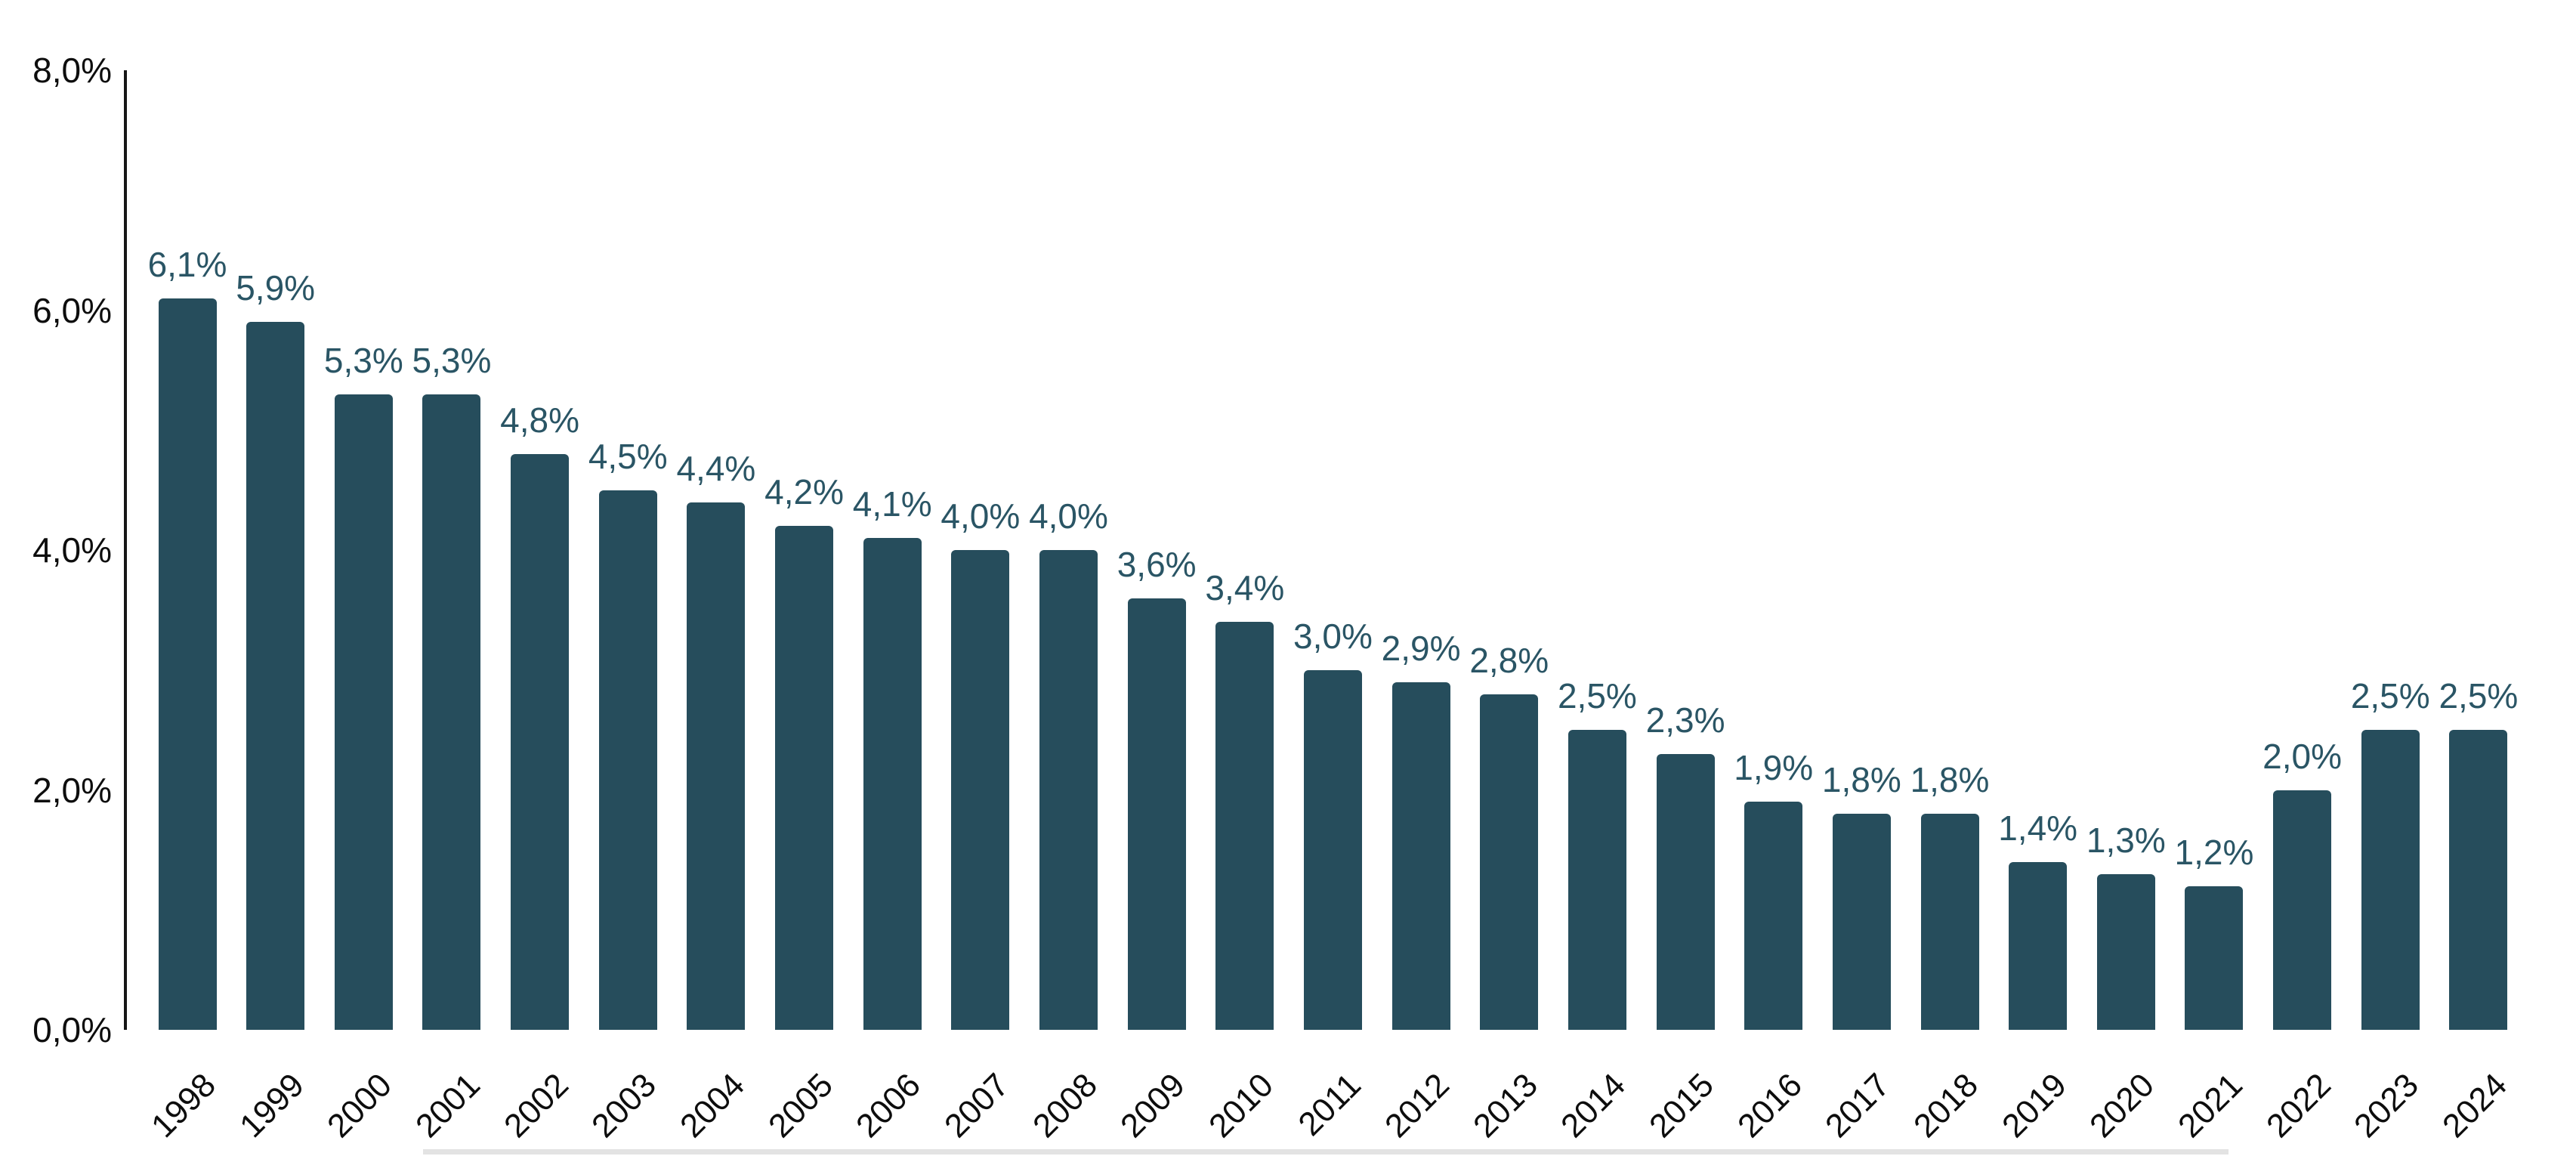 Image resolution: width=2576 pixels, height=1156 pixels. Describe the element at coordinates (1333, 636) in the screenshot. I see `bar-value-label: 3,0%` at that location.